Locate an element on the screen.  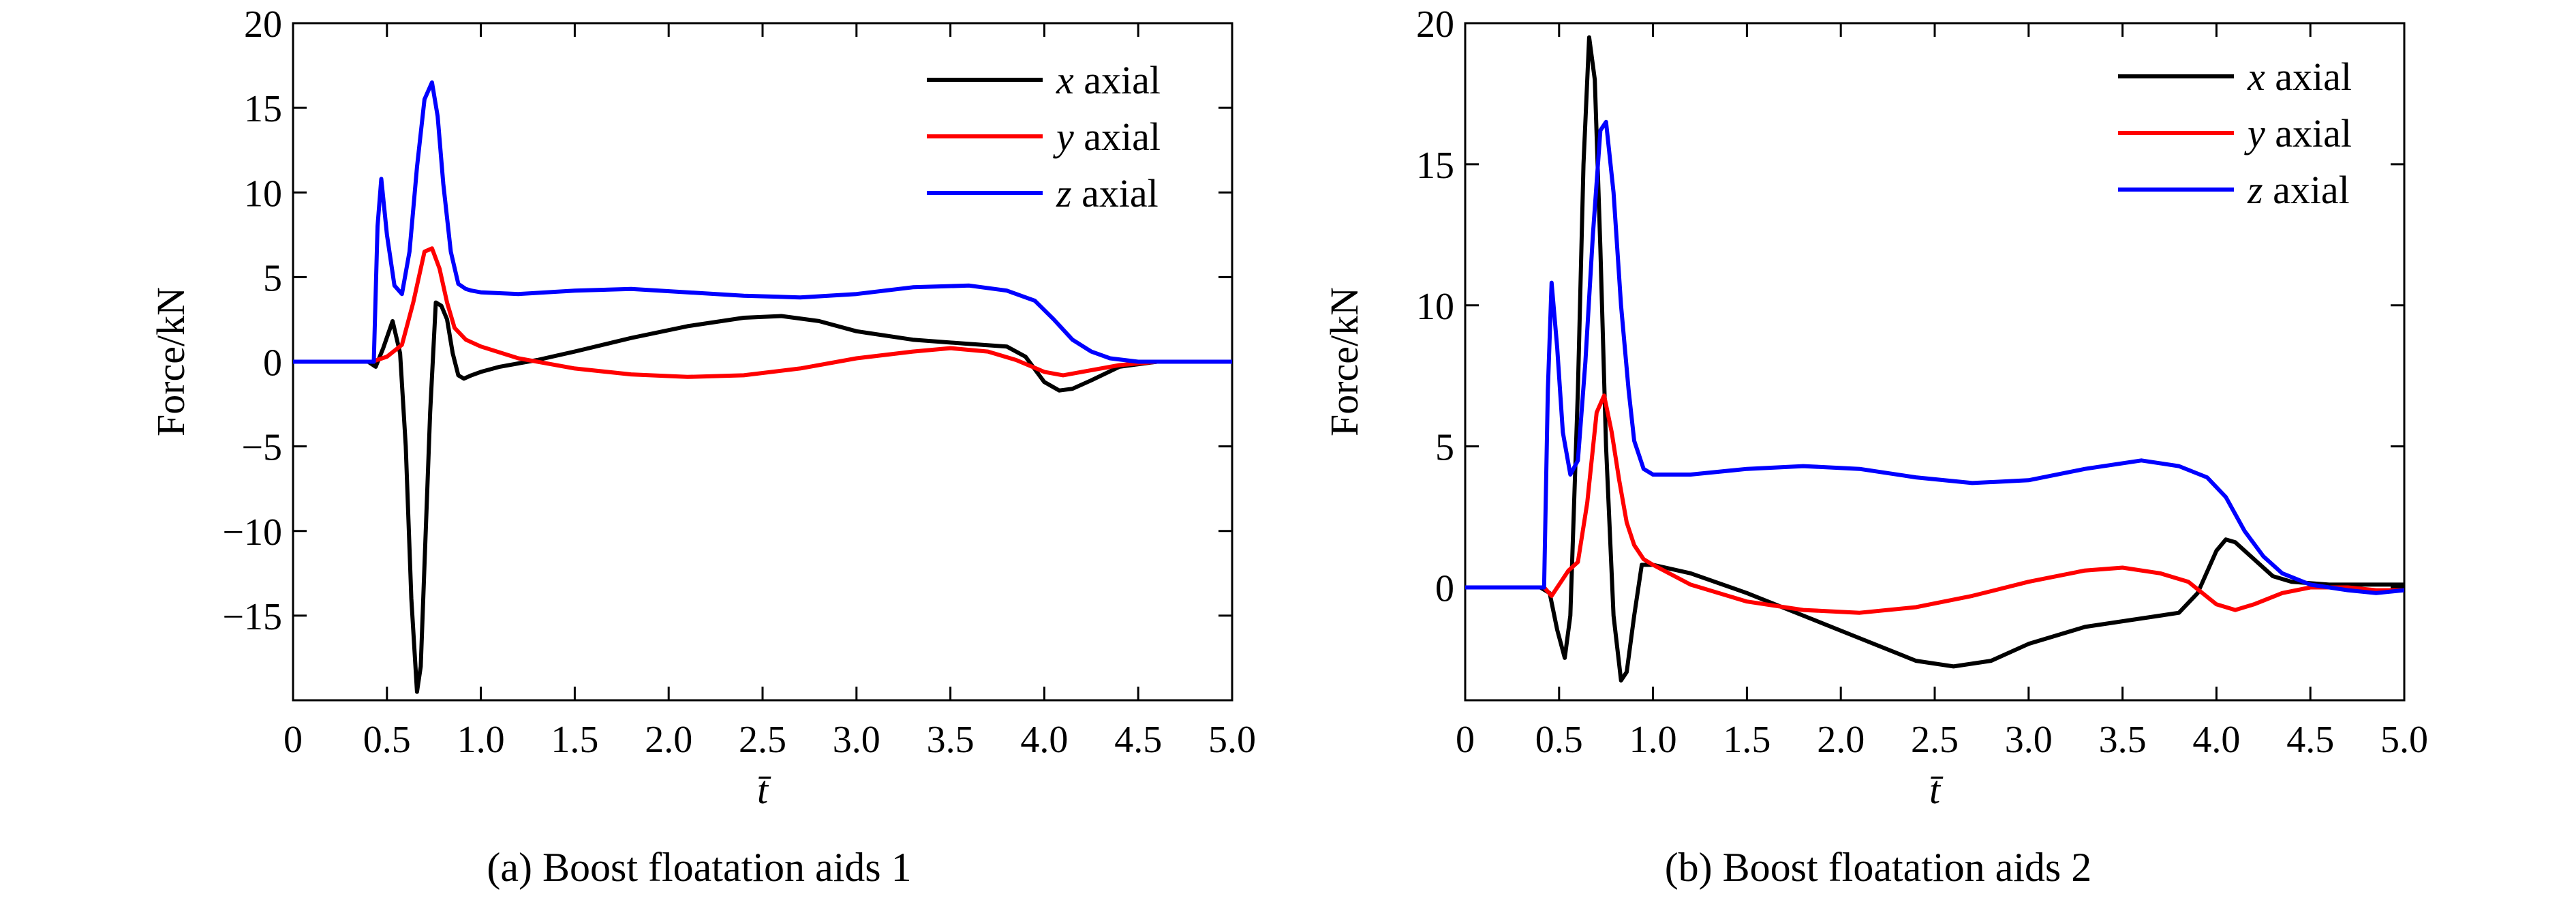
series-line-z is located at coordinates (762, 222).